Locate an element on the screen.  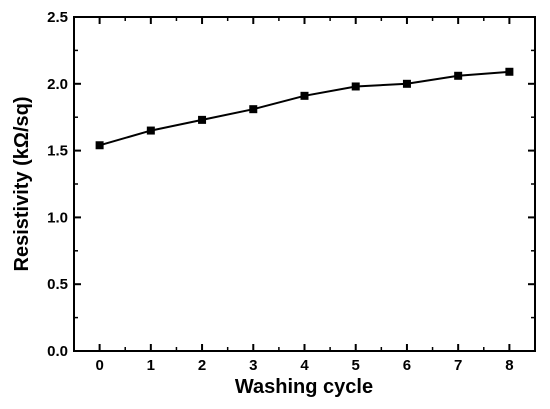
x-axis-label: Washing cycle is located at coordinates (304, 387).